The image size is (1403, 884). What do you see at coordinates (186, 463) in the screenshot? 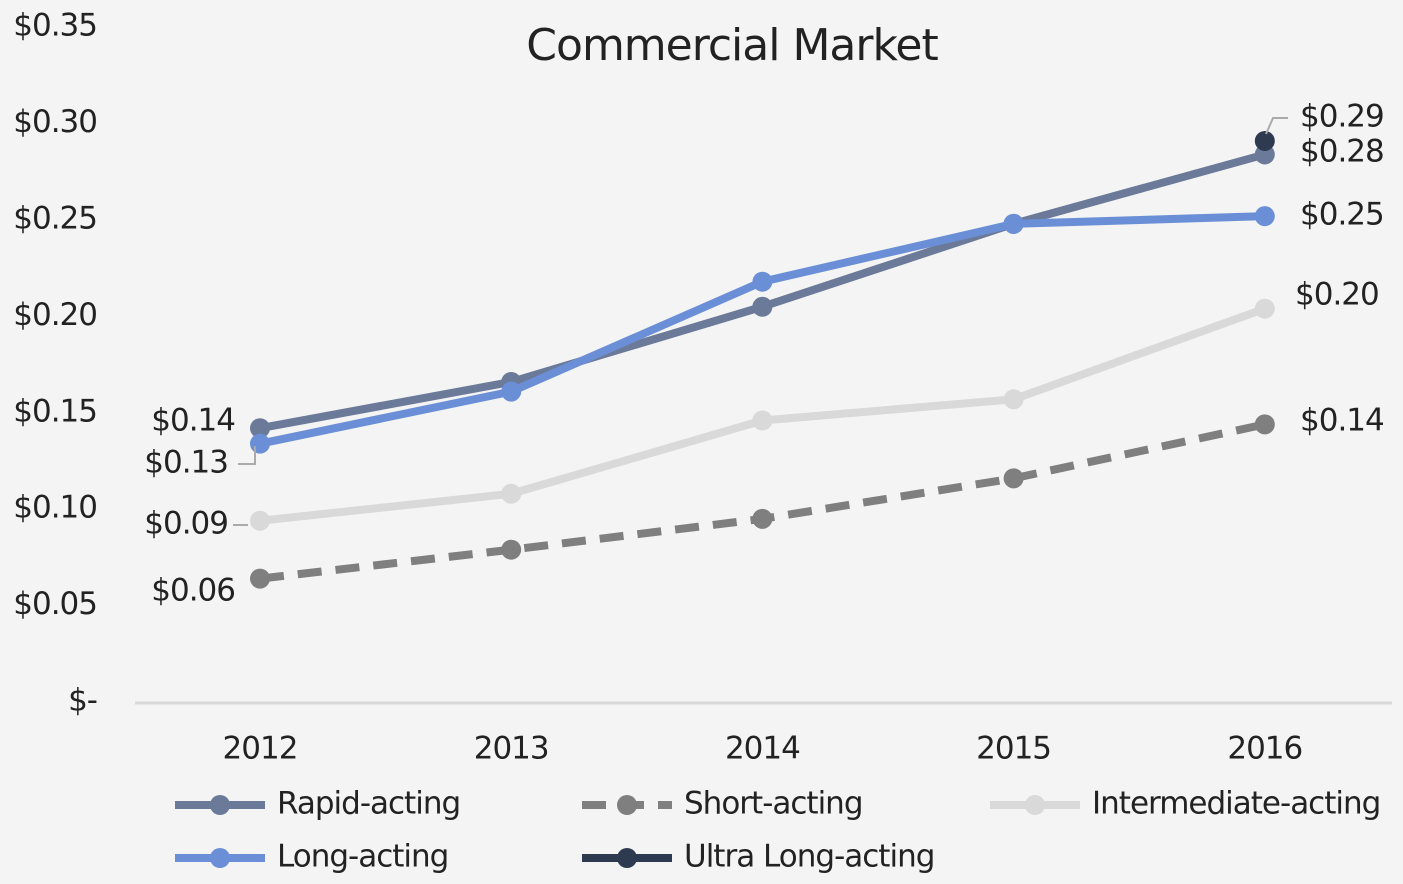
I see `data-label: $0.13` at bounding box center [186, 463].